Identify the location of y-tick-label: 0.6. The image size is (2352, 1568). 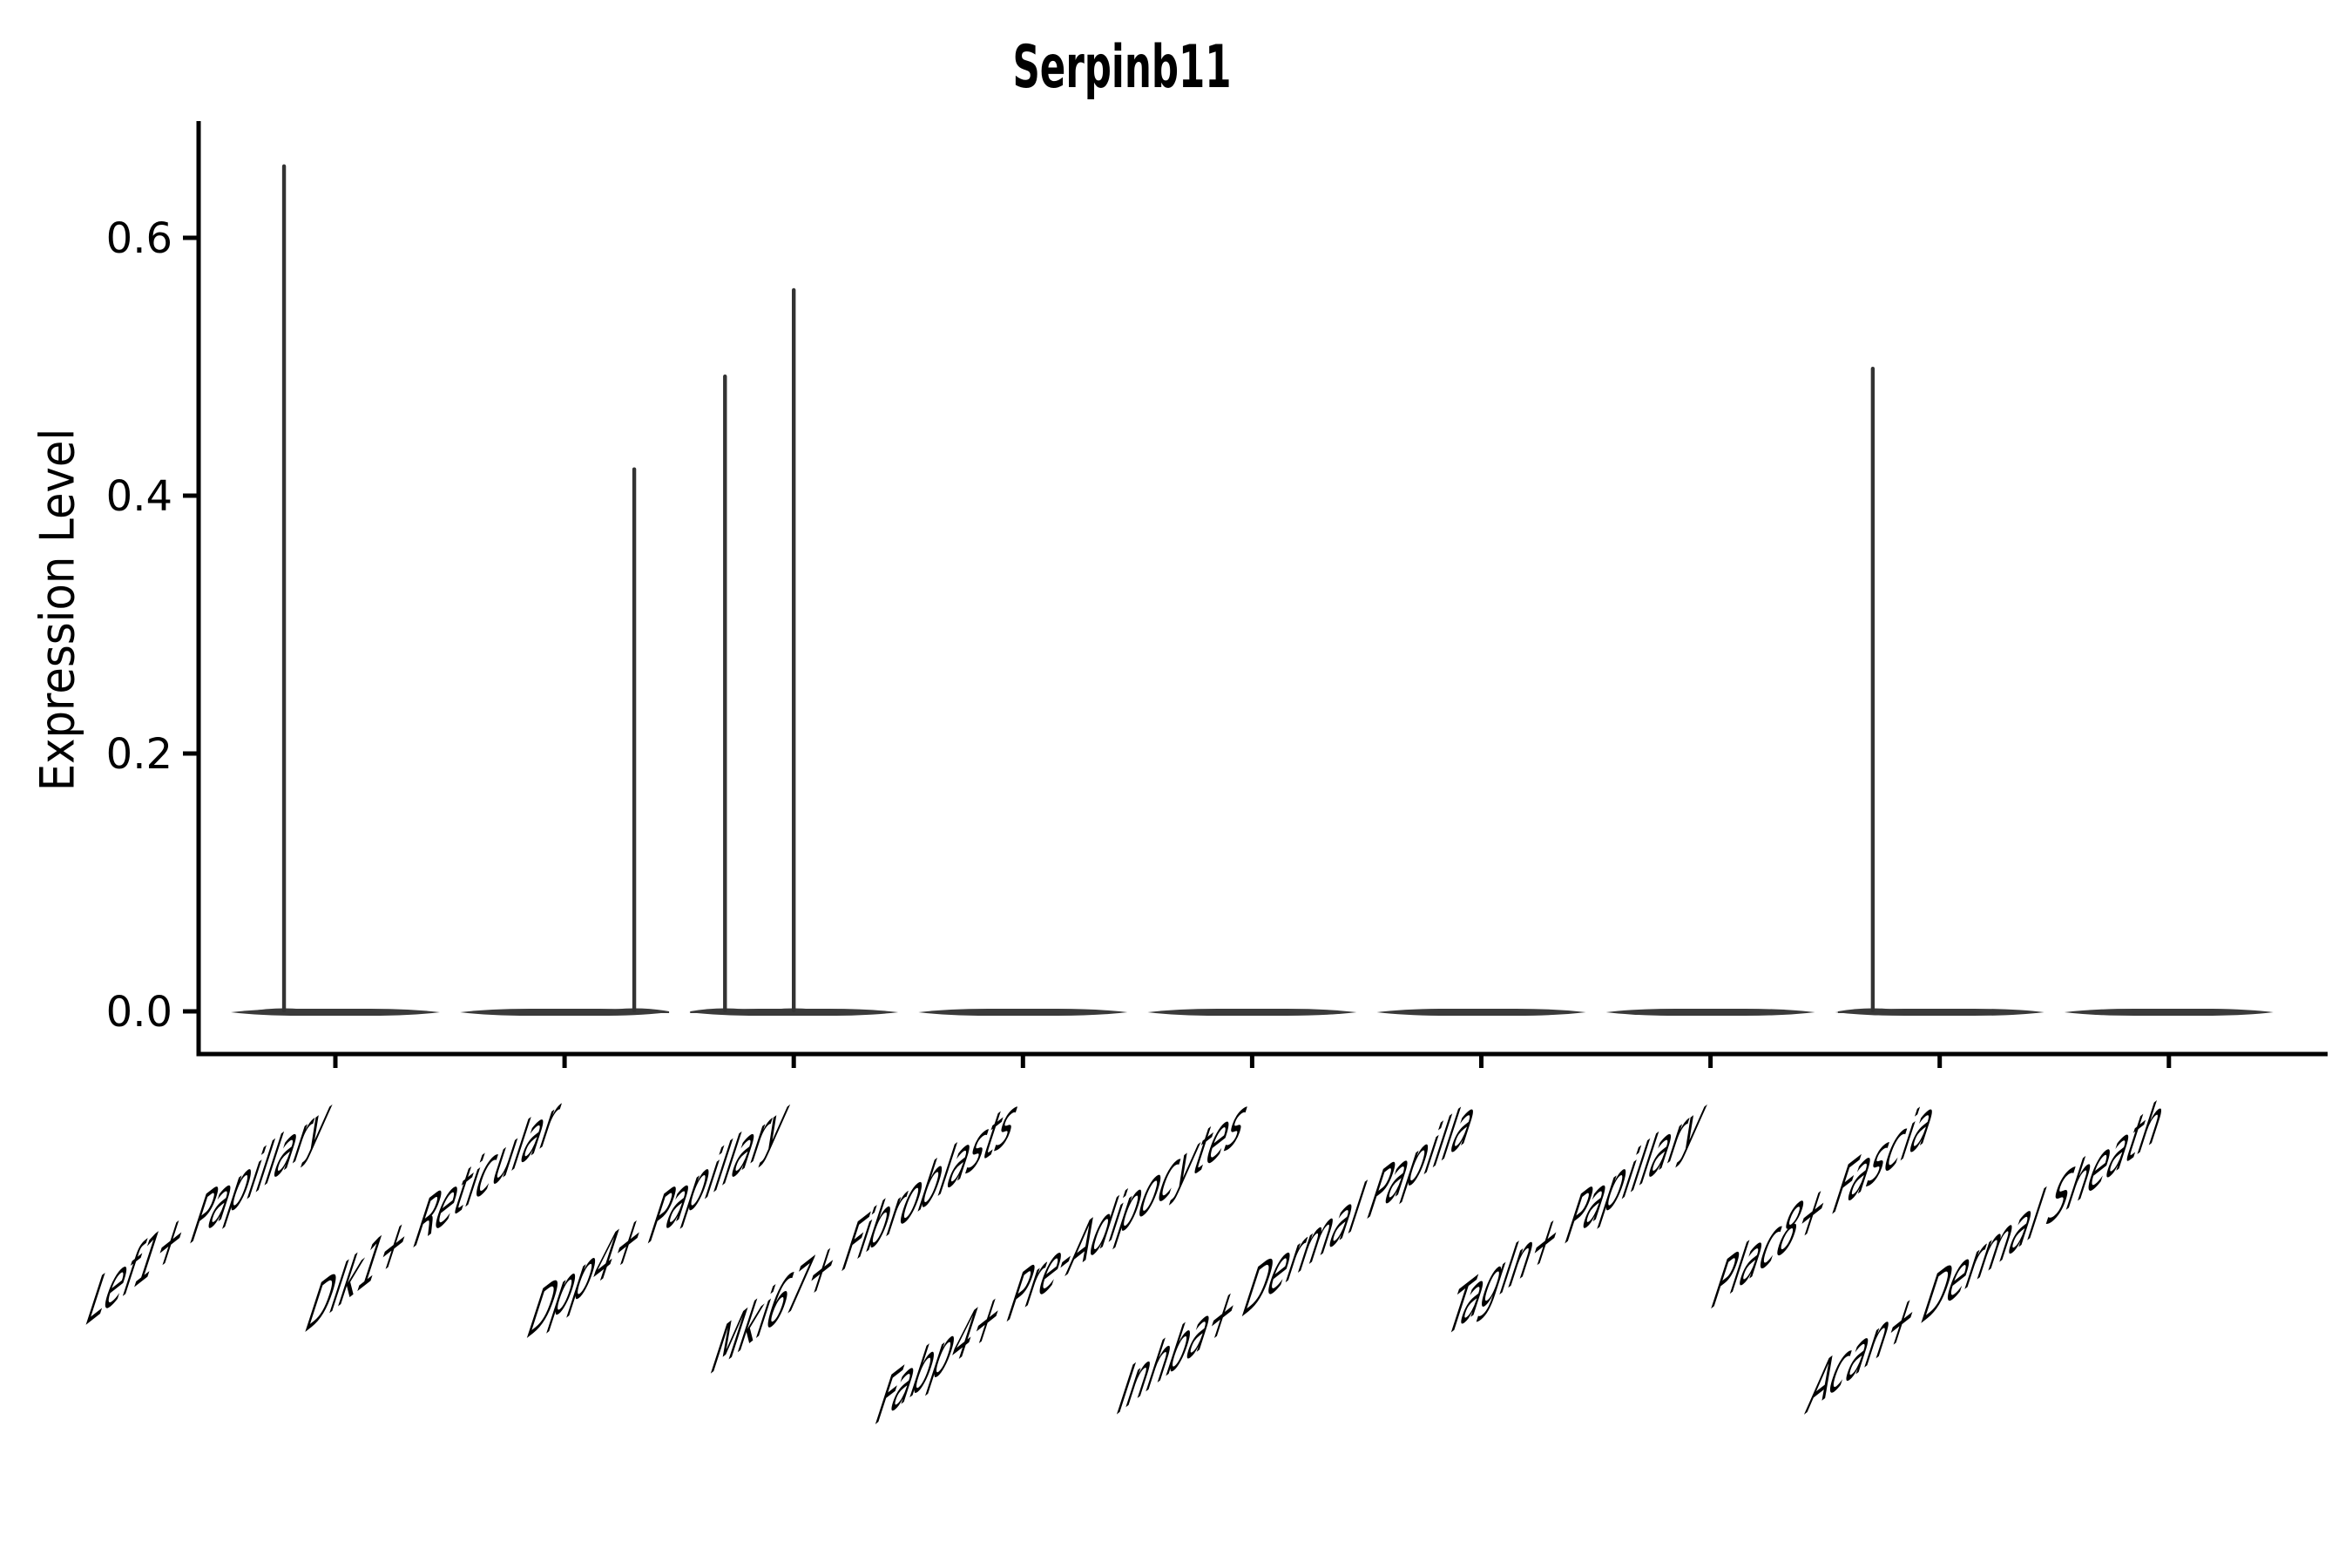
(139, 238).